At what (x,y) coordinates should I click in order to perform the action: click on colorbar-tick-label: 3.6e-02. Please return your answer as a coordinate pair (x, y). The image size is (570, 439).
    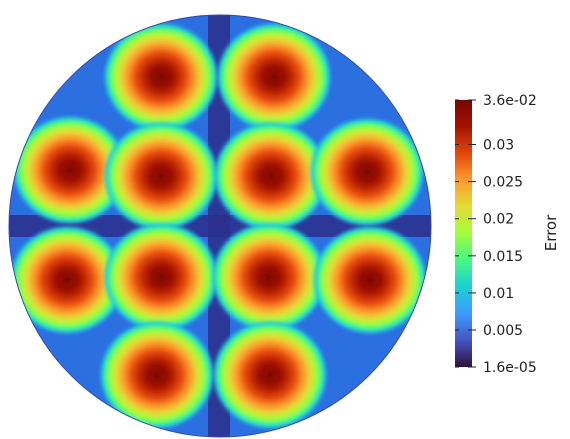
    Looking at the image, I should click on (510, 101).